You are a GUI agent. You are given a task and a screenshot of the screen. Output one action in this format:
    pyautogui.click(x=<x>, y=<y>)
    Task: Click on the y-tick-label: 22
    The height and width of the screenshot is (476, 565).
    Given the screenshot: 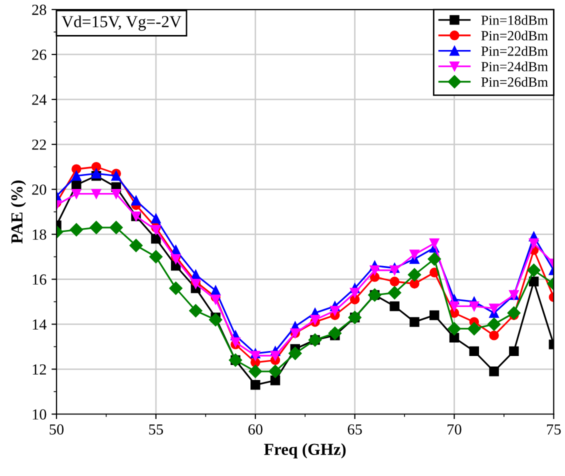 What is the action you would take?
    pyautogui.click(x=39, y=145)
    